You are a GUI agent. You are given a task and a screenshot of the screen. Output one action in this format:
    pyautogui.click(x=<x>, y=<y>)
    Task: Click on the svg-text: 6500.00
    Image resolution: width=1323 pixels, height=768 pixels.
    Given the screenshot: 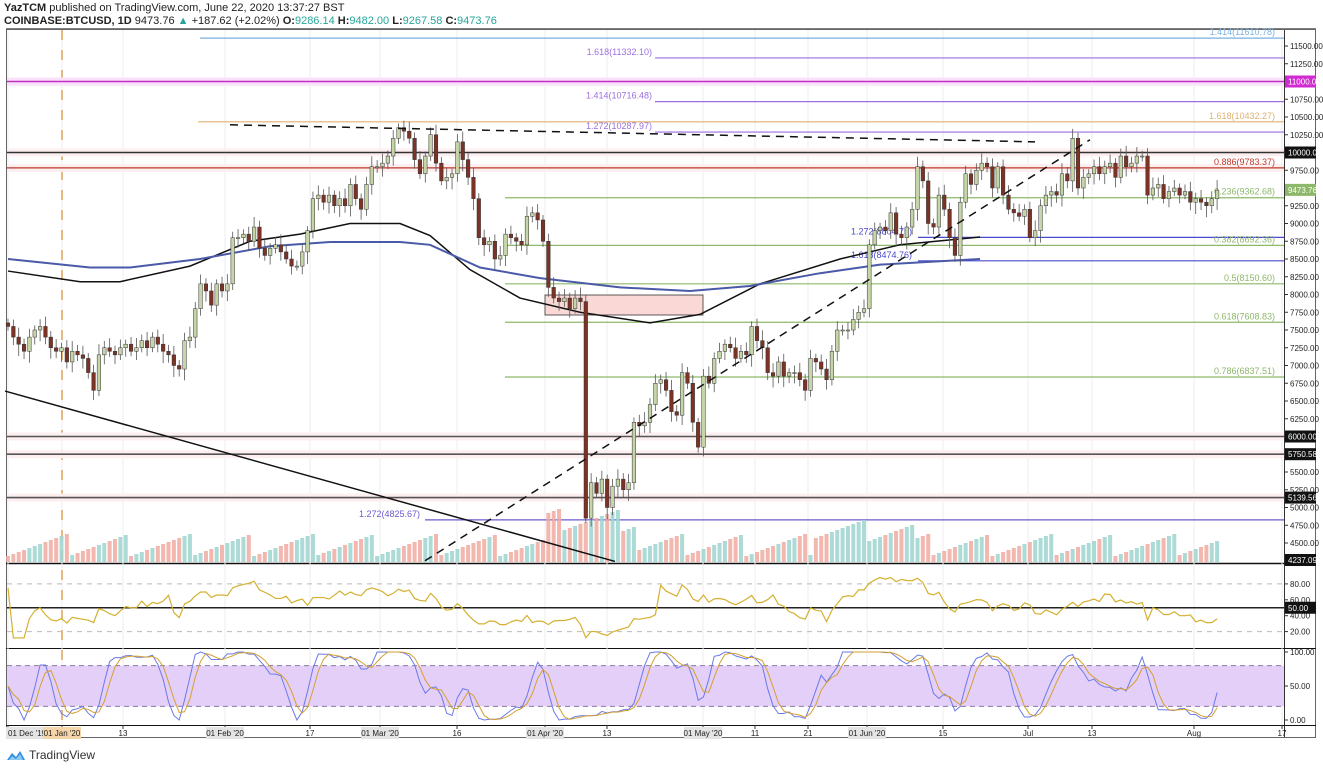 What is the action you would take?
    pyautogui.click(x=1304, y=401)
    